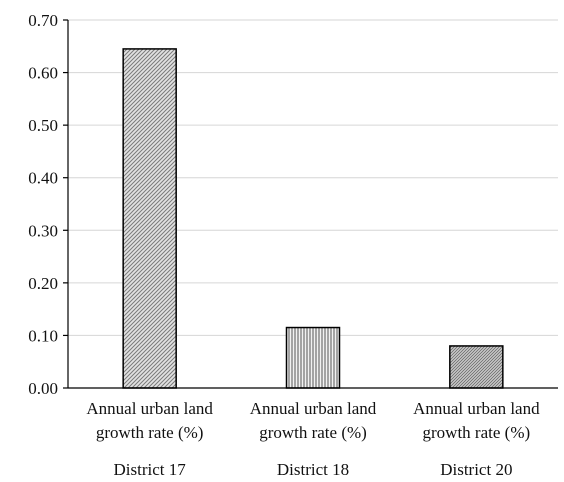  What do you see at coordinates (48, 204) in the screenshot?
I see `y-tick-labels: 0.00 0.10 0.20 0.30 0.40 0.50 0.60 0.70` at bounding box center [48, 204].